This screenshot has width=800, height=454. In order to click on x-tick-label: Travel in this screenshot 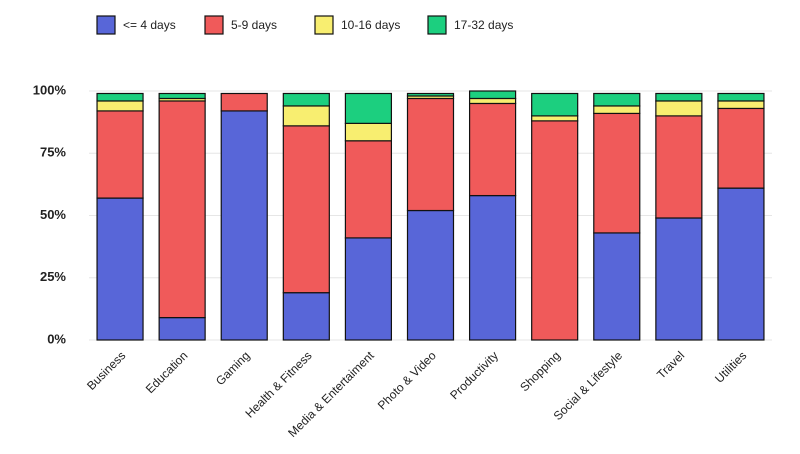, I will do `click(670, 364)`.